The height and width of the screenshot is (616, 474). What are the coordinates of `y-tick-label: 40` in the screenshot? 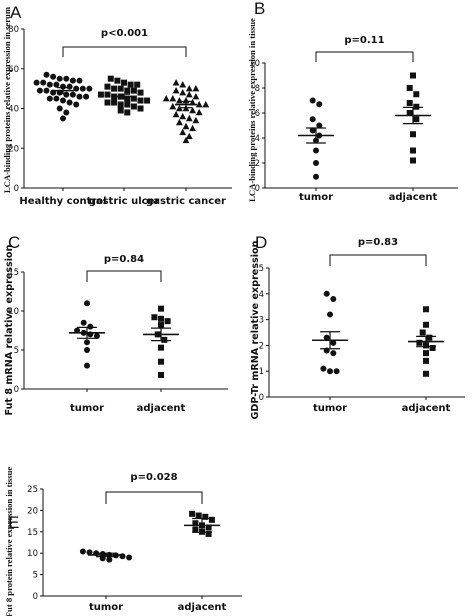 It's located at (13, 110).